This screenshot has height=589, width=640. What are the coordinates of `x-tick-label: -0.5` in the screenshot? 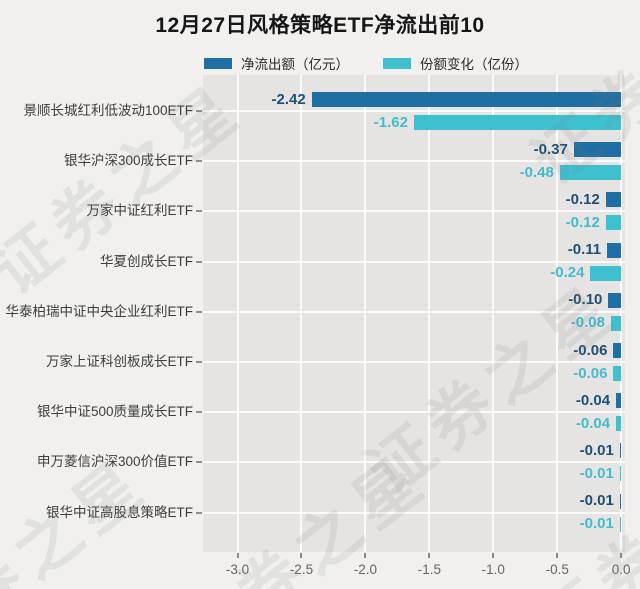 It's located at (557, 569).